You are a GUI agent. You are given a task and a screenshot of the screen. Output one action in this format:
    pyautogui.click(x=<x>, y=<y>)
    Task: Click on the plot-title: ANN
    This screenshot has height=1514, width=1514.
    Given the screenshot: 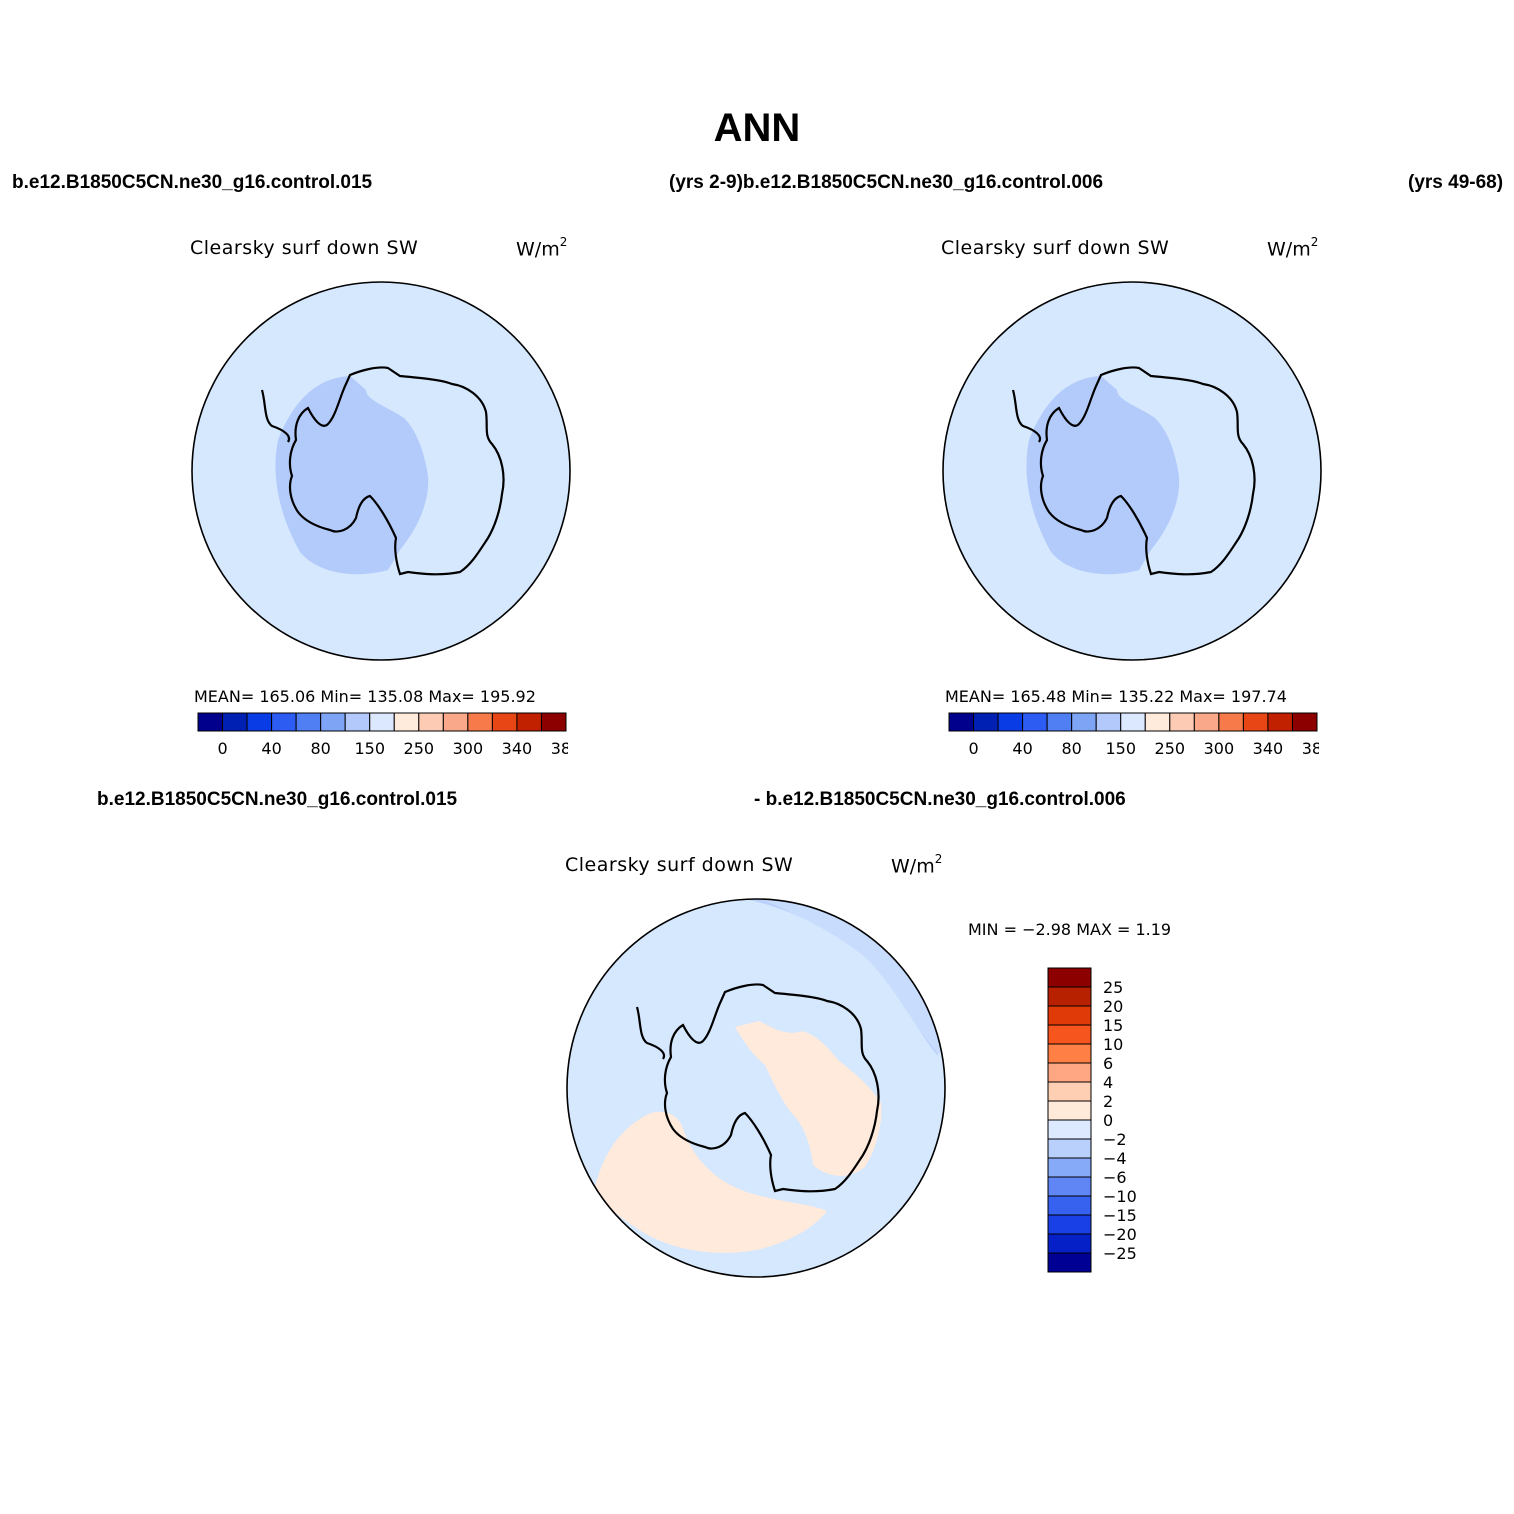 What is the action you would take?
    pyautogui.click(x=757, y=128)
    